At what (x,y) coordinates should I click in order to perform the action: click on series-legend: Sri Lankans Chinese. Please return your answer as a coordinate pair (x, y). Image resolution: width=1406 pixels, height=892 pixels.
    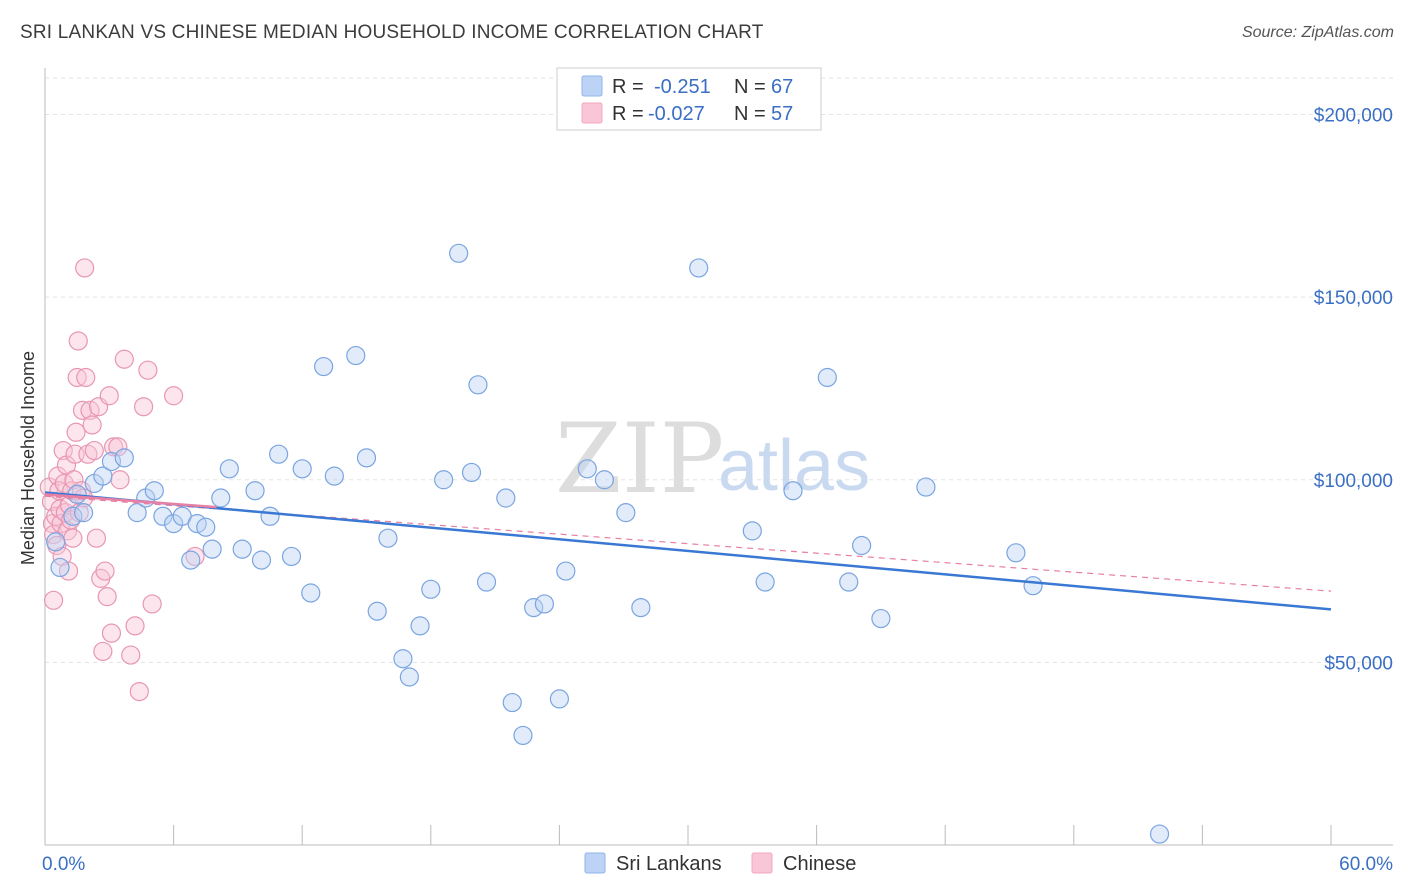
    Looking at the image, I should click on (720, 863).